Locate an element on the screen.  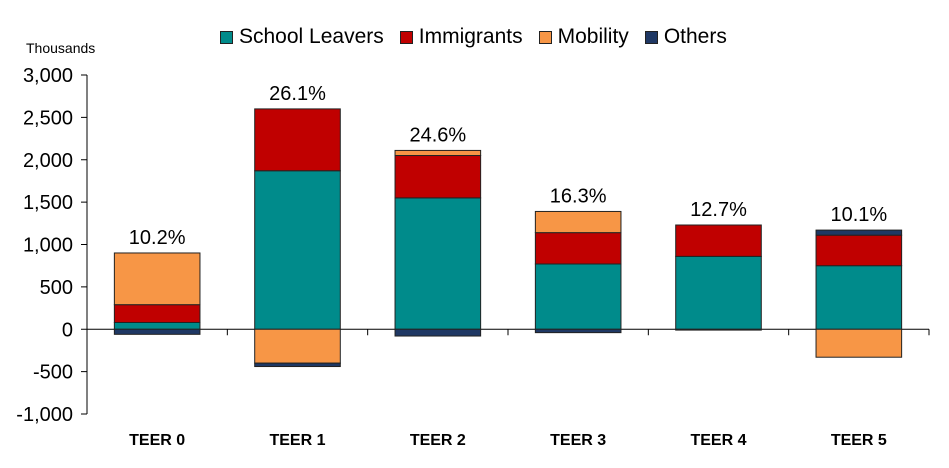
y-tick-label-3: 500 is located at coordinates (56, 288).